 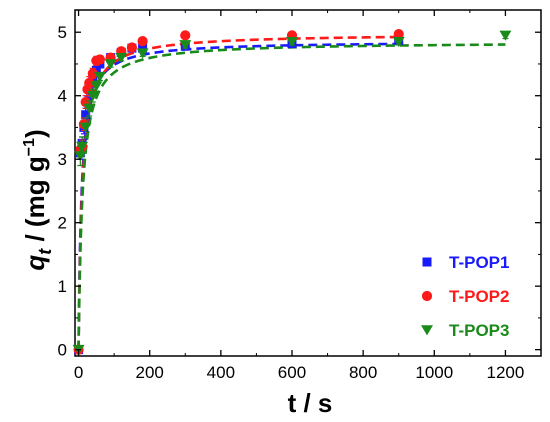 I want to click on x-tick-label: 800, so click(x=363, y=372).